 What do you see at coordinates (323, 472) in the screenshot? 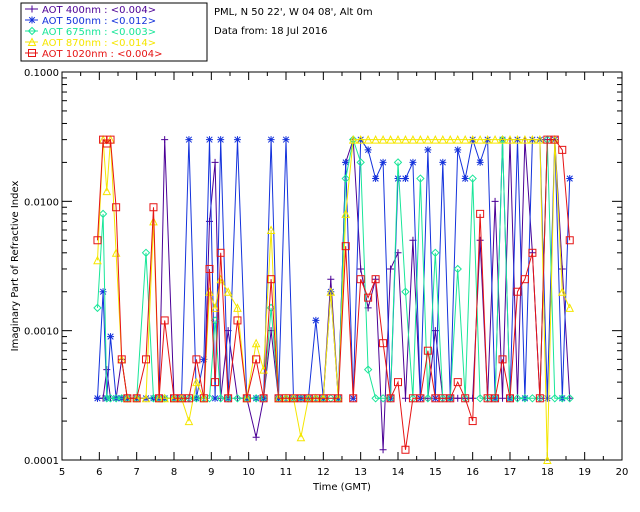
I see `x-tick-label: 12` at bounding box center [323, 472].